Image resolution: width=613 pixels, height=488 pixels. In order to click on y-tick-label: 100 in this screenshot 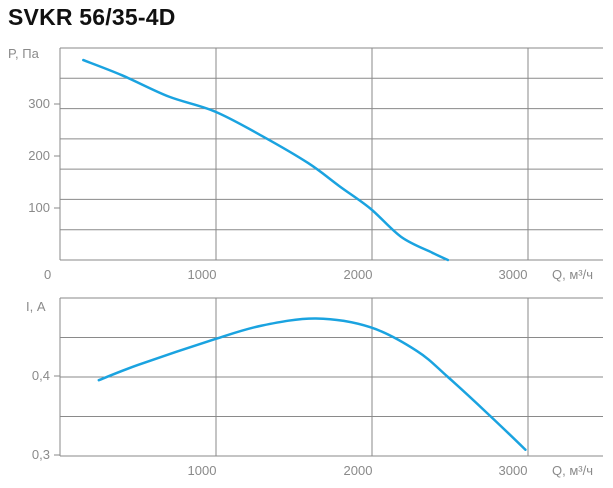, I will do `click(39, 207)`.